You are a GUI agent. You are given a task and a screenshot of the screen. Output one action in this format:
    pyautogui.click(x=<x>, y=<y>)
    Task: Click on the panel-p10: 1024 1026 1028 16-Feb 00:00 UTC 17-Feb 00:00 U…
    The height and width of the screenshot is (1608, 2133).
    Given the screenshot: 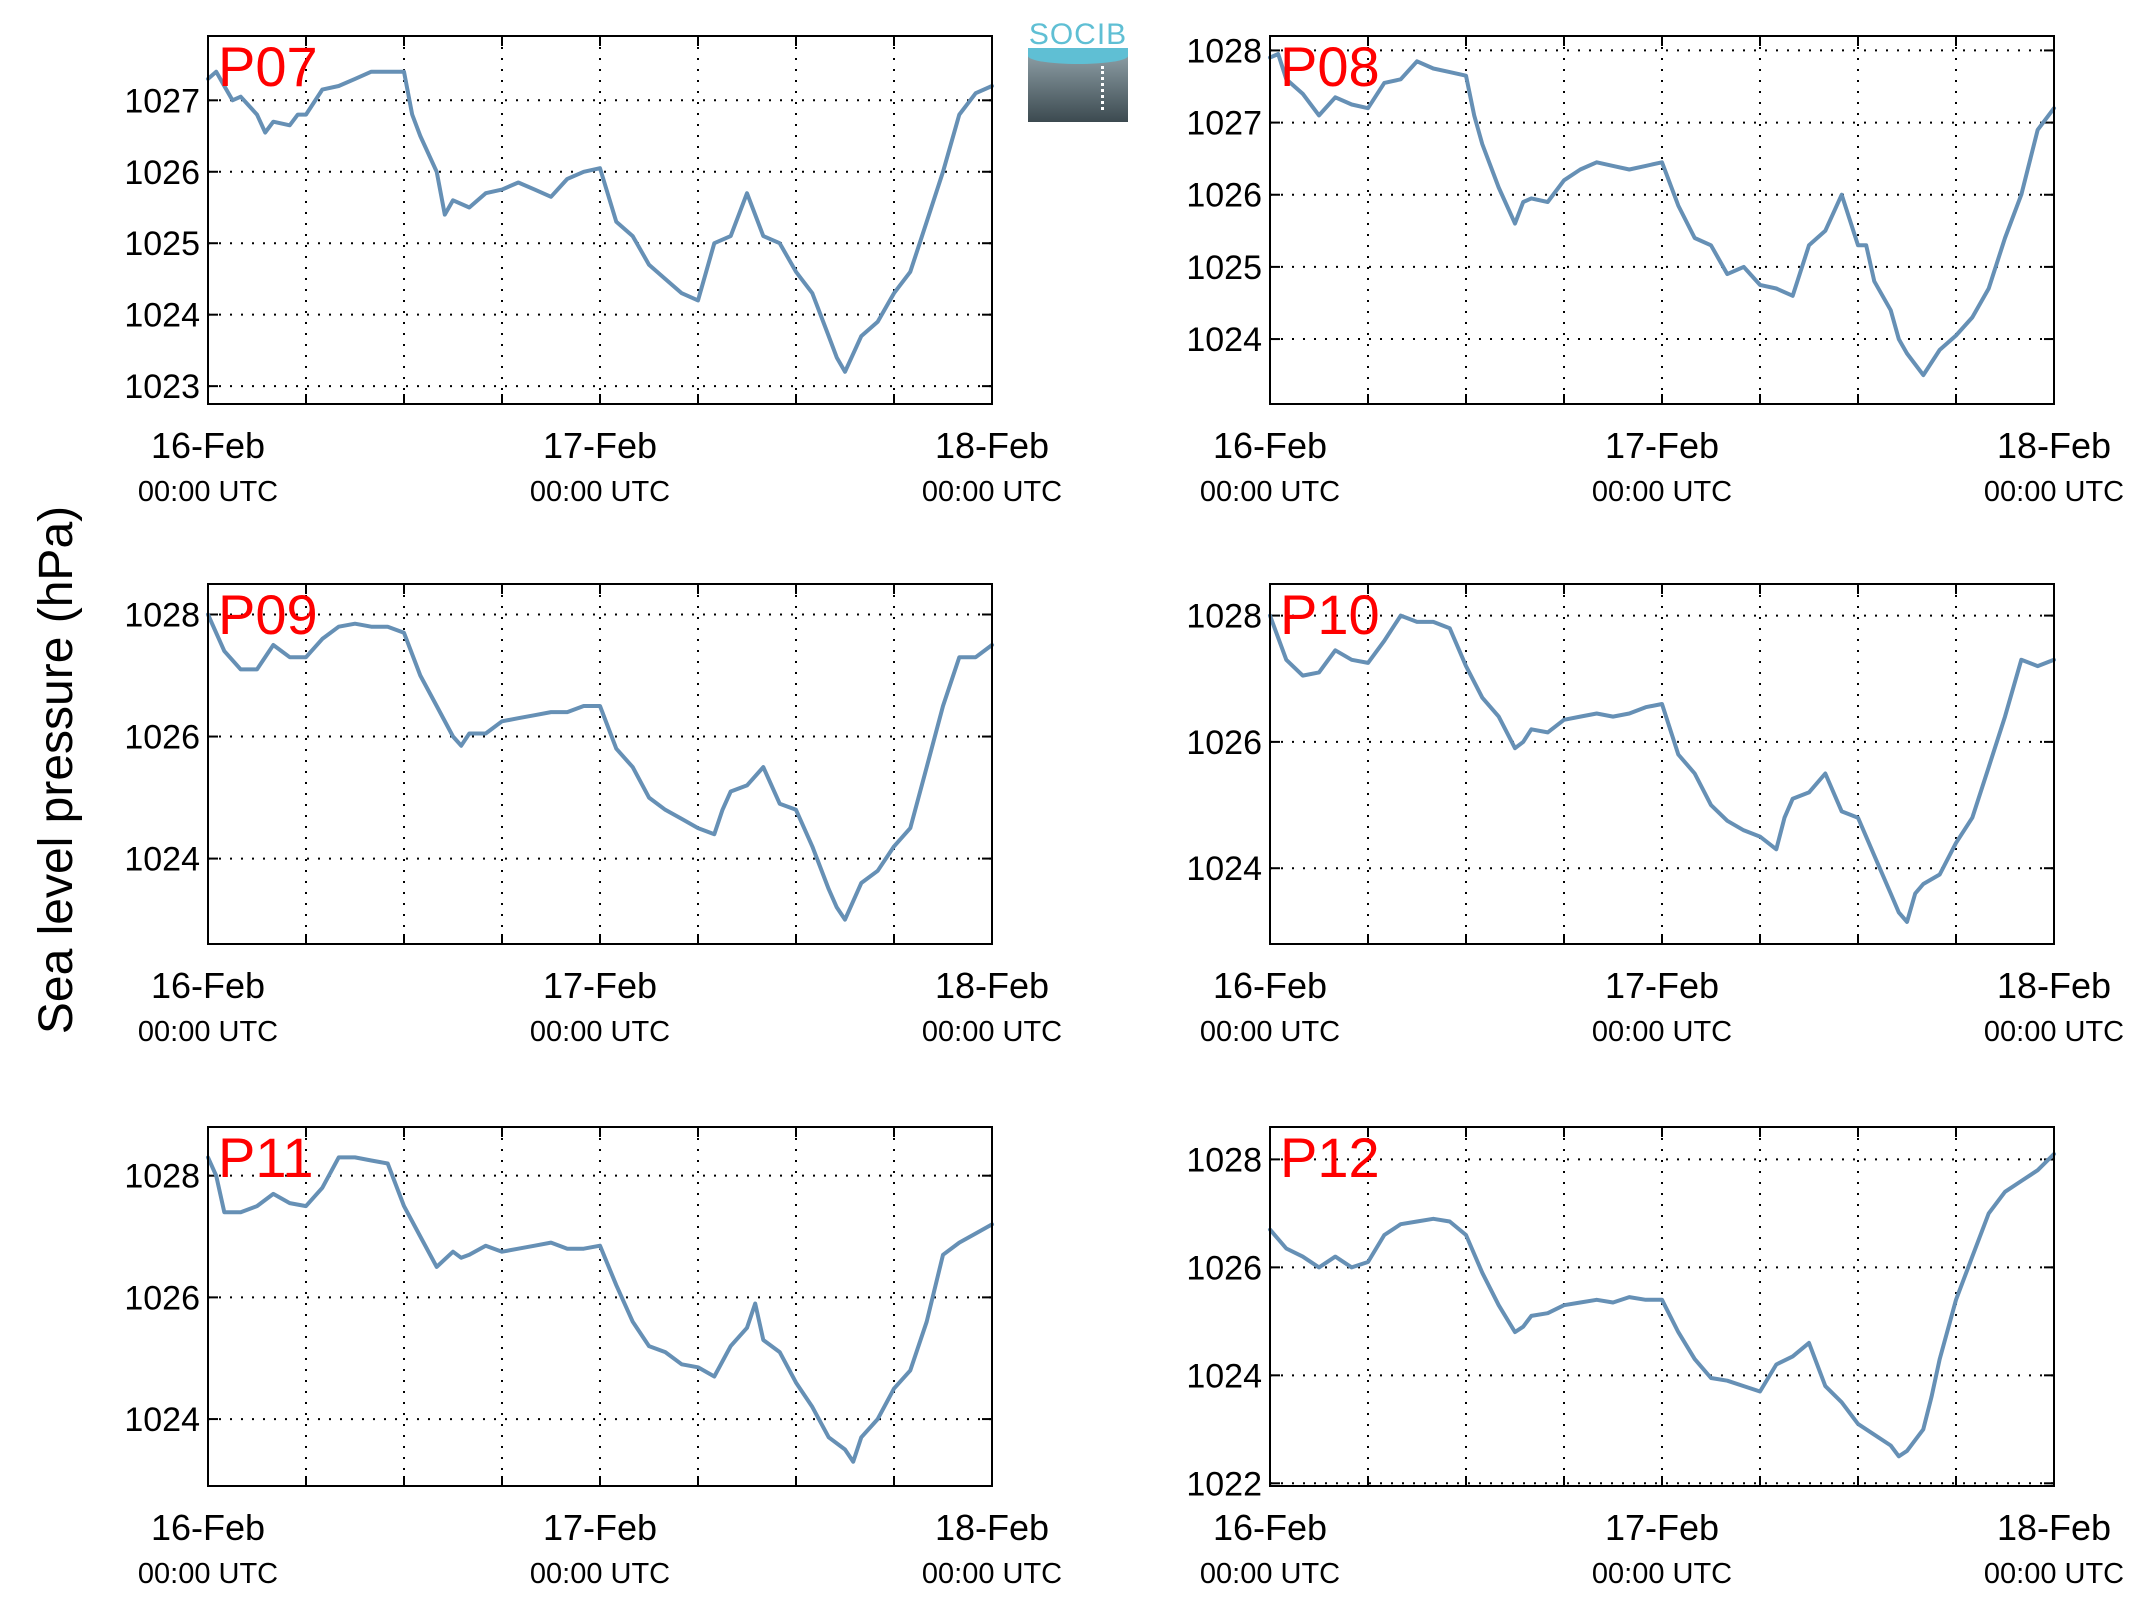 What is the action you would take?
    pyautogui.click(x=1655, y=815)
    